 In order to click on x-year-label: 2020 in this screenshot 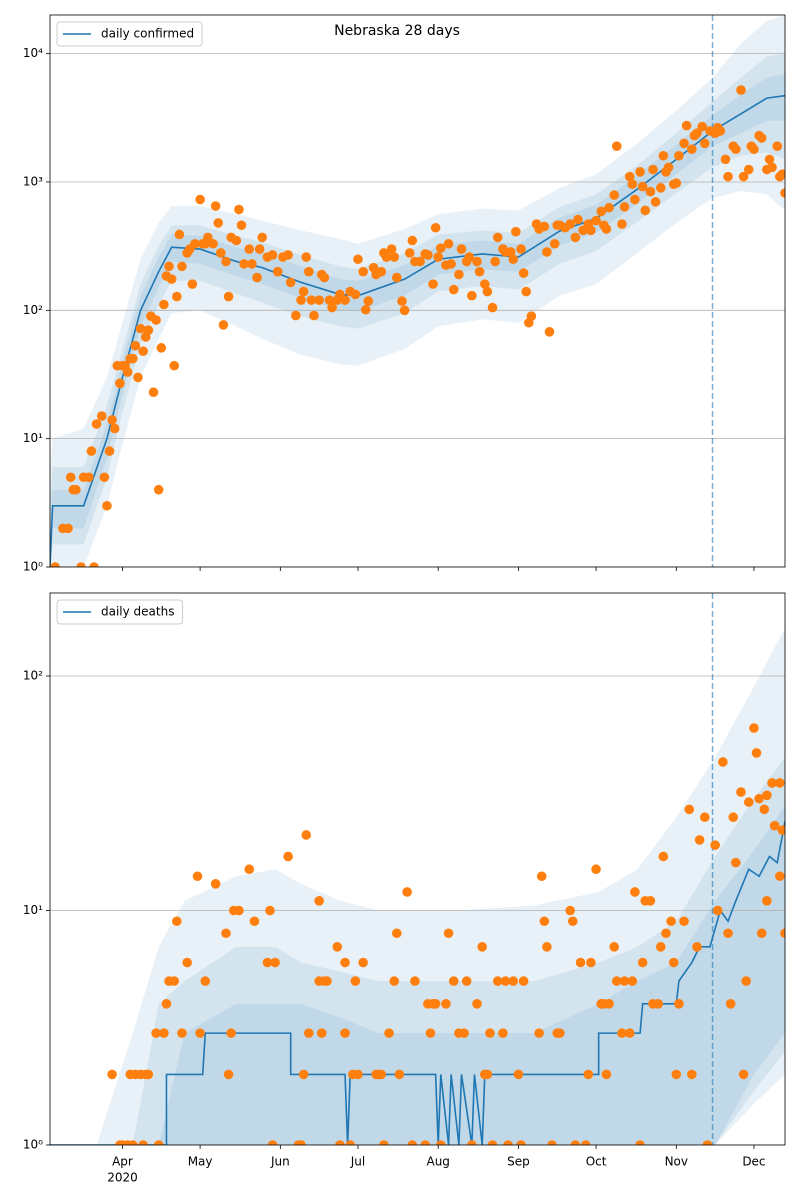, I will do `click(122, 1178)`.